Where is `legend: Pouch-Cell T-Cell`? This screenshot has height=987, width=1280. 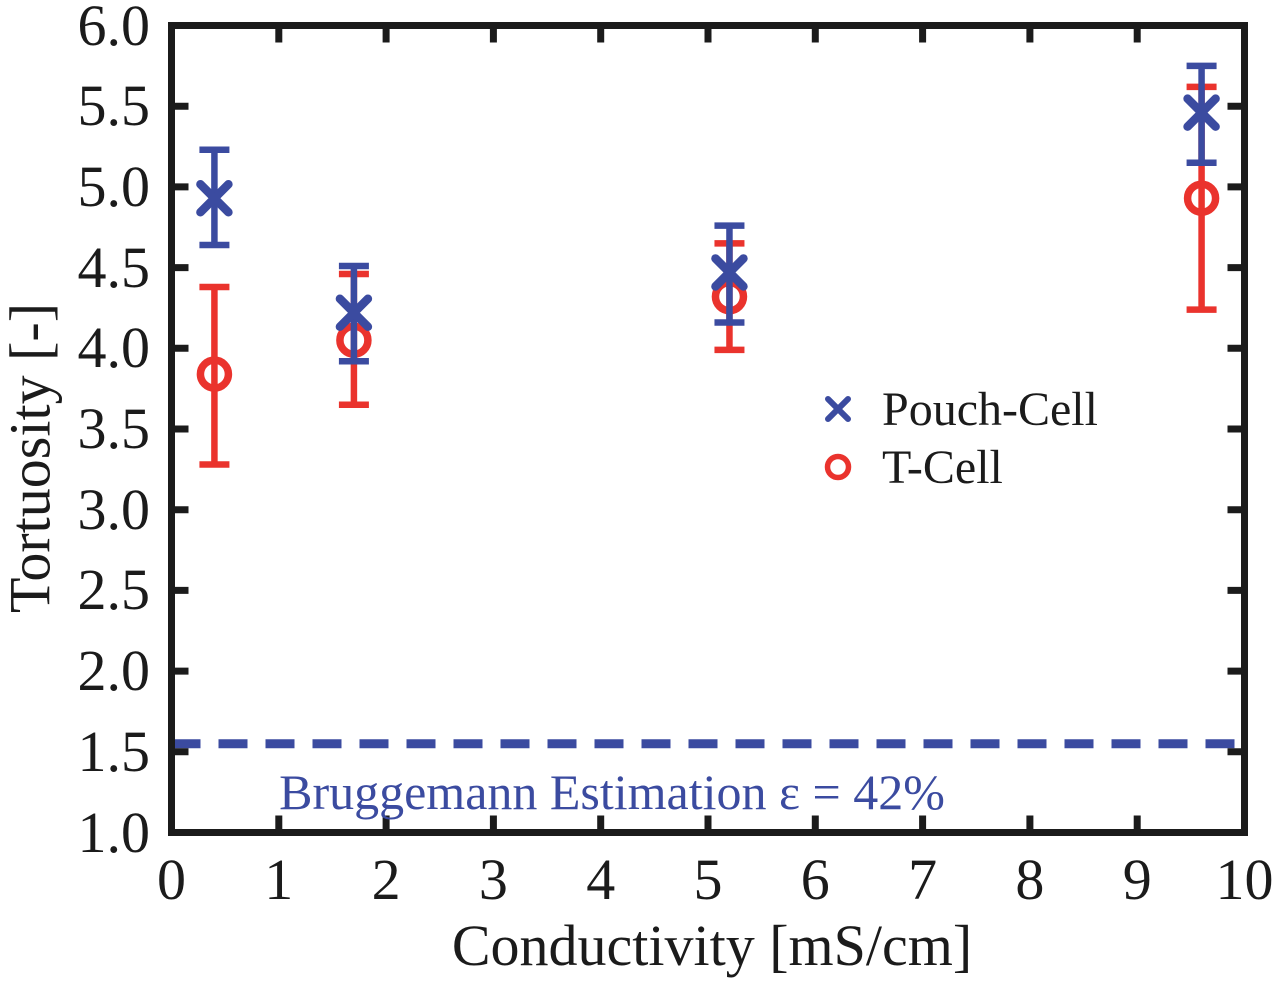
legend: Pouch-Cell T-Cell is located at coordinates (954, 438).